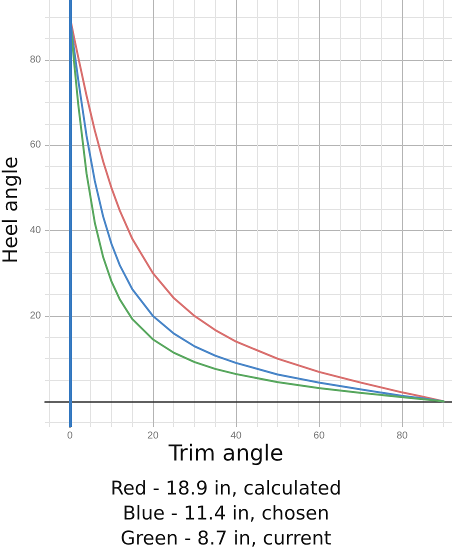 The height and width of the screenshot is (557, 452). What do you see at coordinates (36, 230) in the screenshot?
I see `y-tick-label: 40` at bounding box center [36, 230].